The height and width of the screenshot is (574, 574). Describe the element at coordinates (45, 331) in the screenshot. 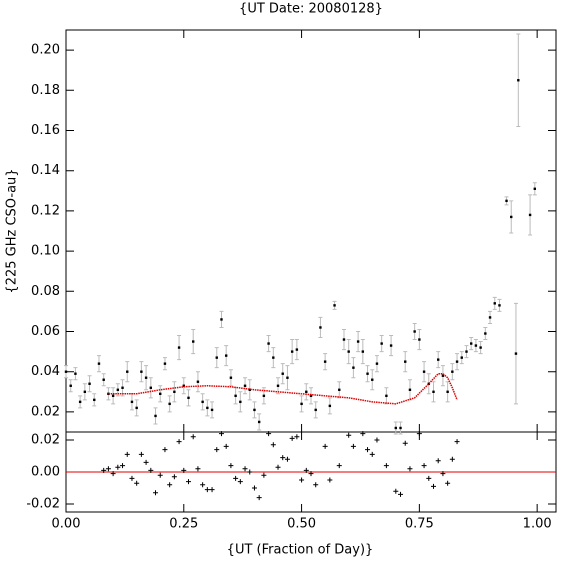

I see `y-tick-label: 0.06` at that location.